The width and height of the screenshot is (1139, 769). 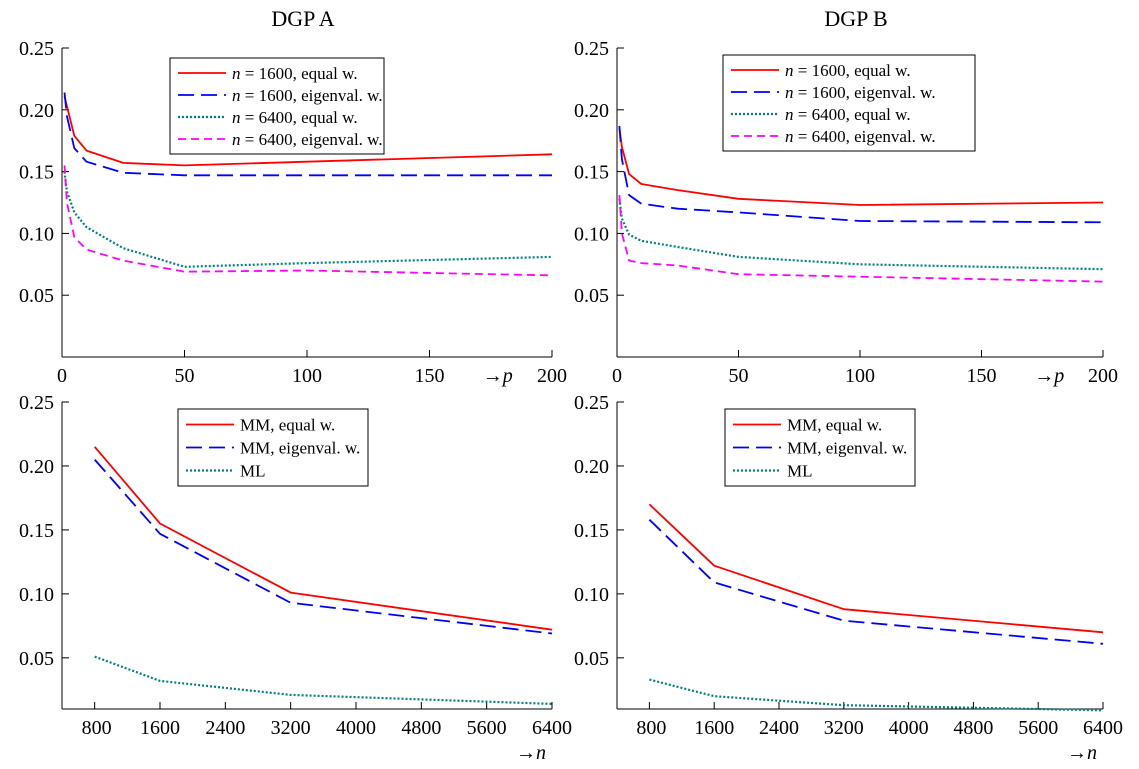 I want to click on chart-title: DGP A, so click(x=302, y=18).